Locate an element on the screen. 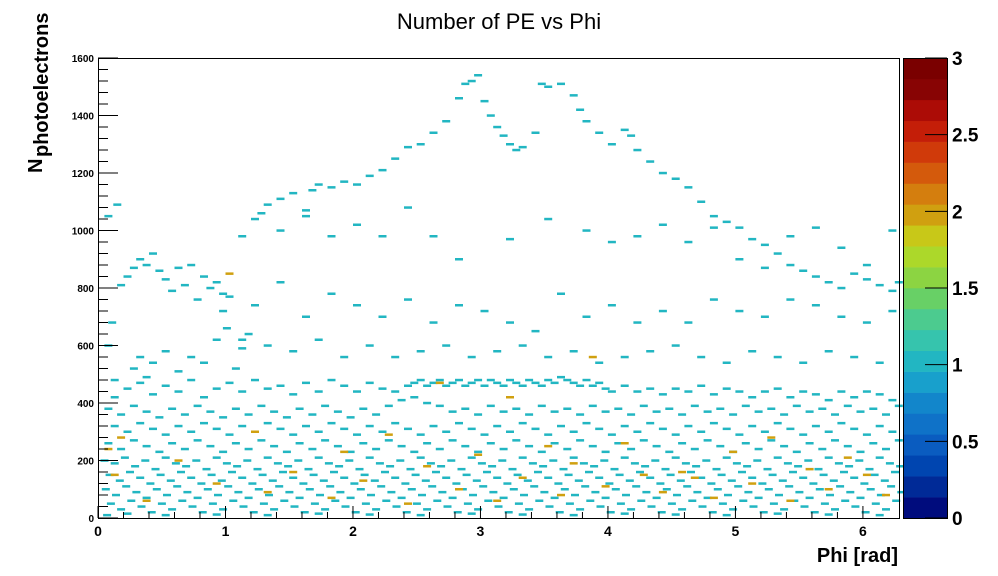  x-tick-label: 4 is located at coordinates (608, 531).